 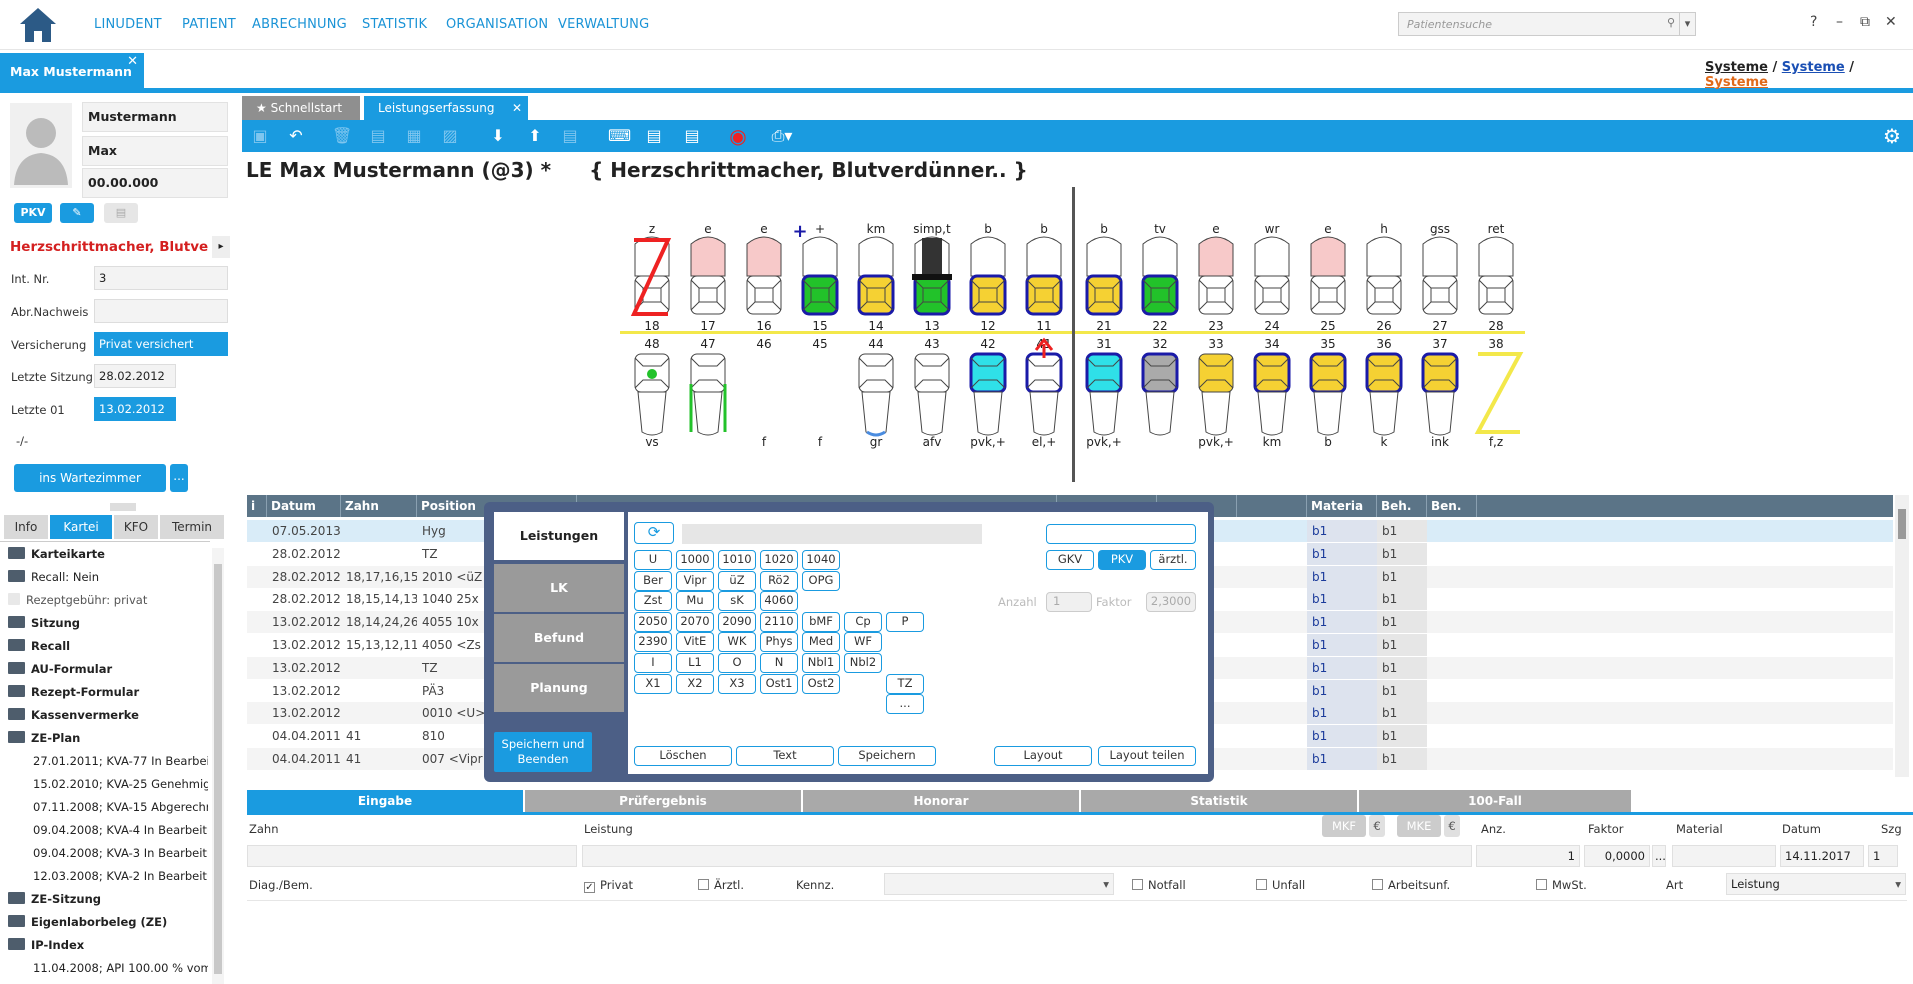 I want to click on tab-termin: Termin, so click(x=192, y=527).